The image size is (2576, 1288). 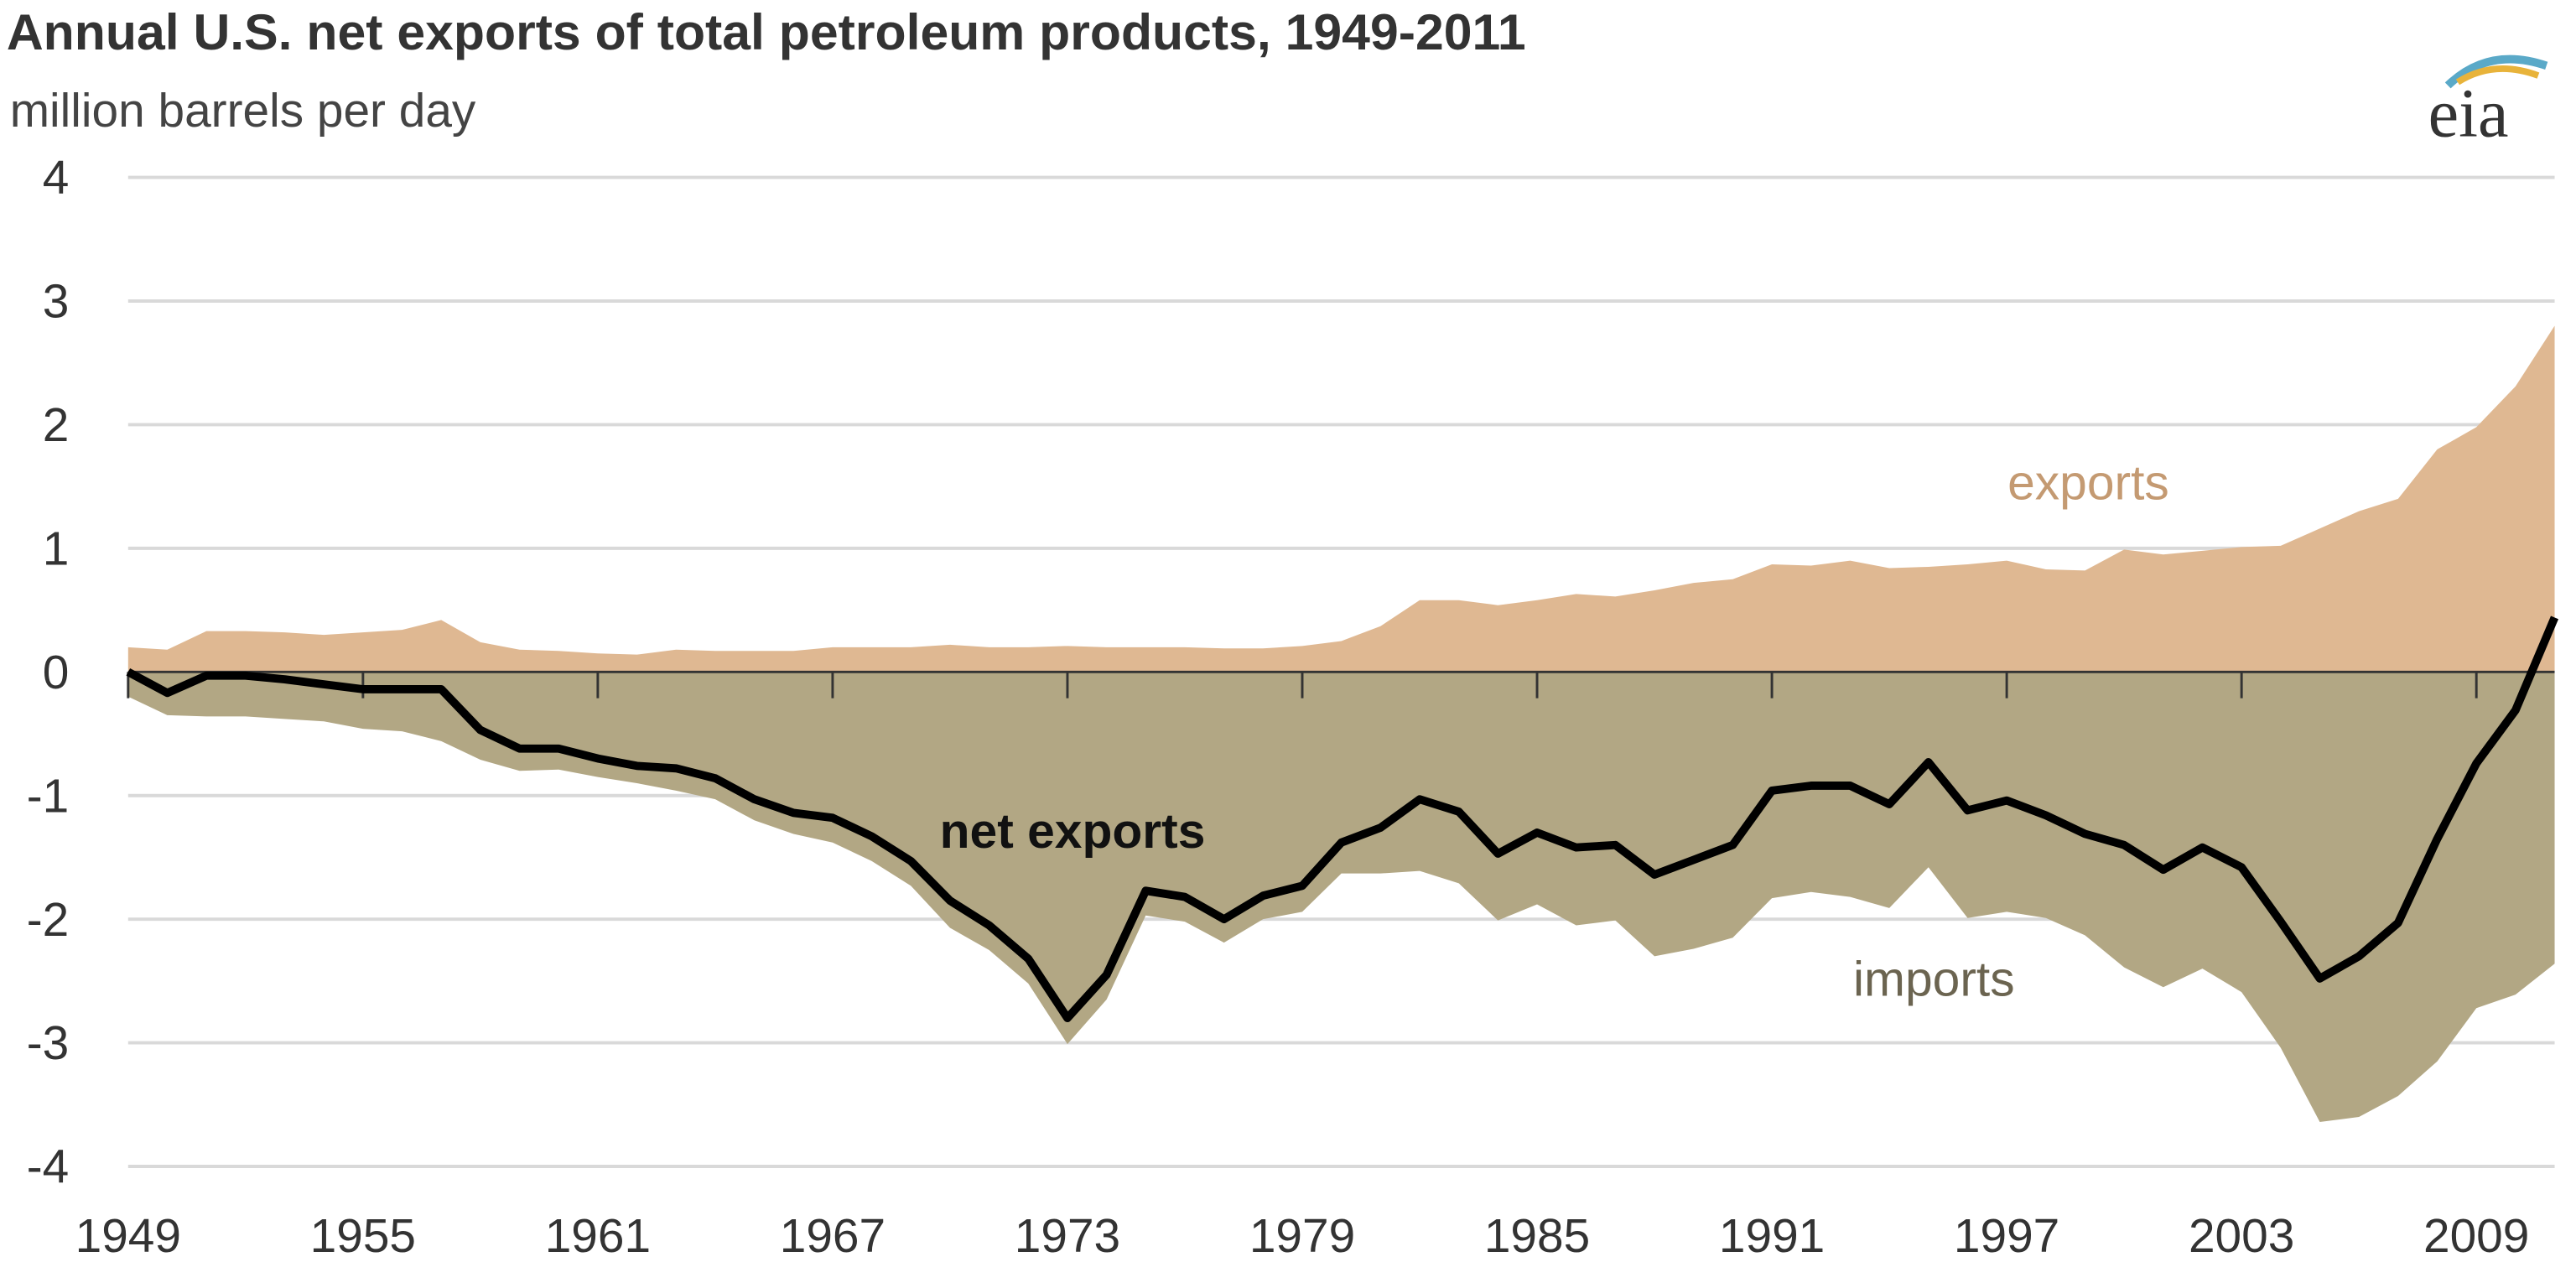 What do you see at coordinates (1073, 831) in the screenshot?
I see `label-net-exports: net exports` at bounding box center [1073, 831].